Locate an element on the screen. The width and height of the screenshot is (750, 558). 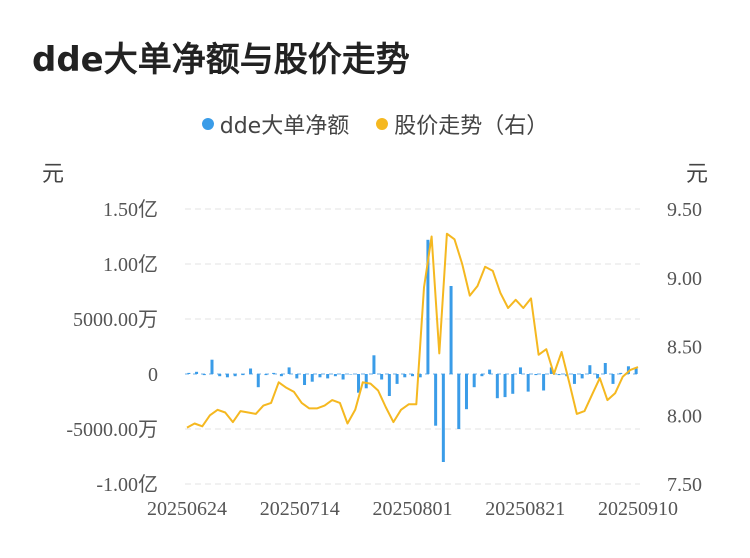
left-tick-label: 0 is located at coordinates (153, 375).